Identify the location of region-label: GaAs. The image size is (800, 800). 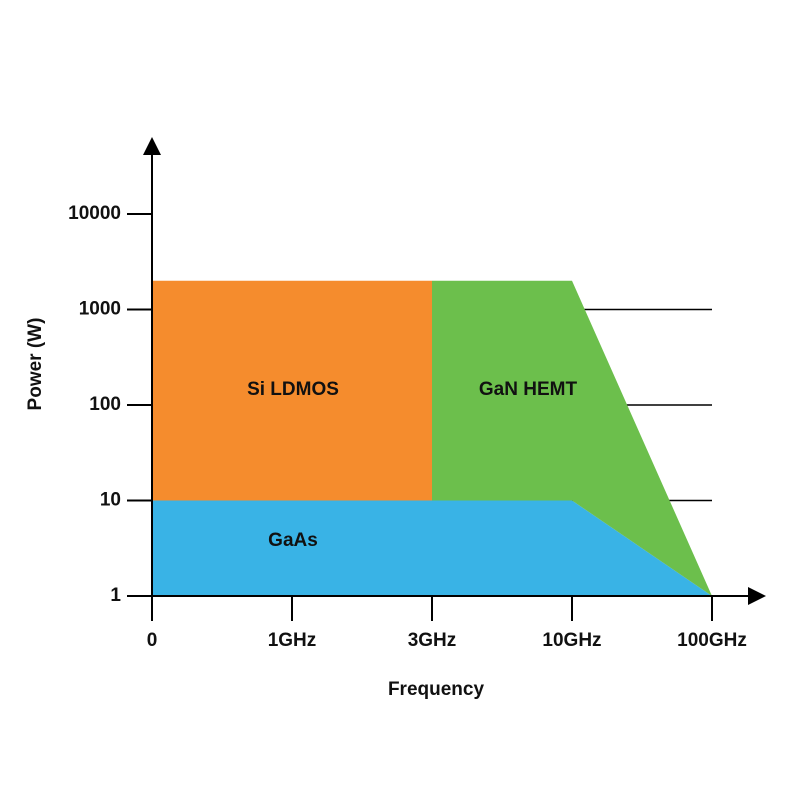
(293, 540).